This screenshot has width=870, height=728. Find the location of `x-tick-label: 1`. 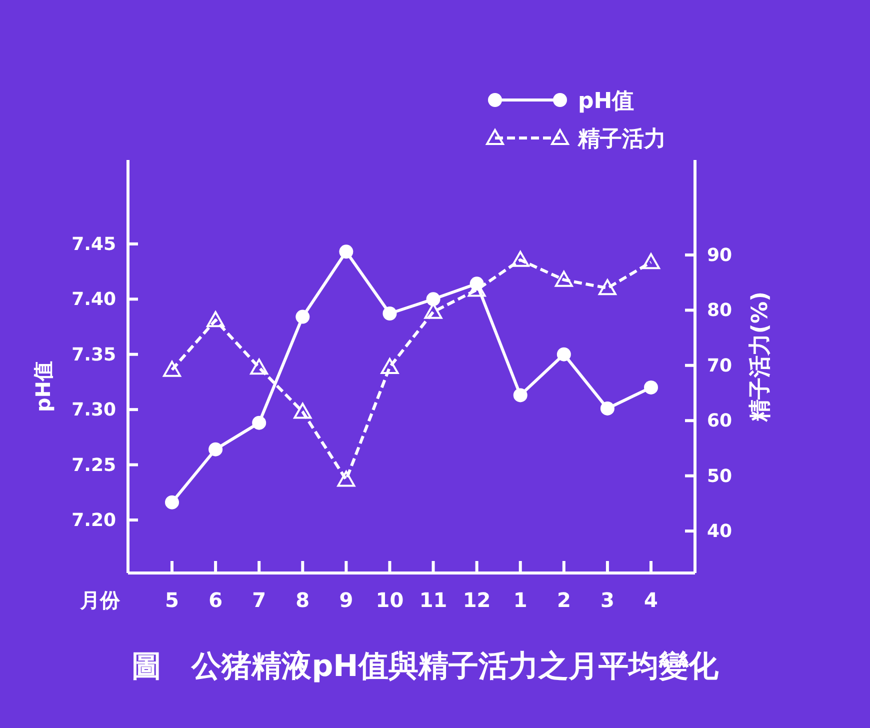

x-tick-label: 1 is located at coordinates (520, 600).